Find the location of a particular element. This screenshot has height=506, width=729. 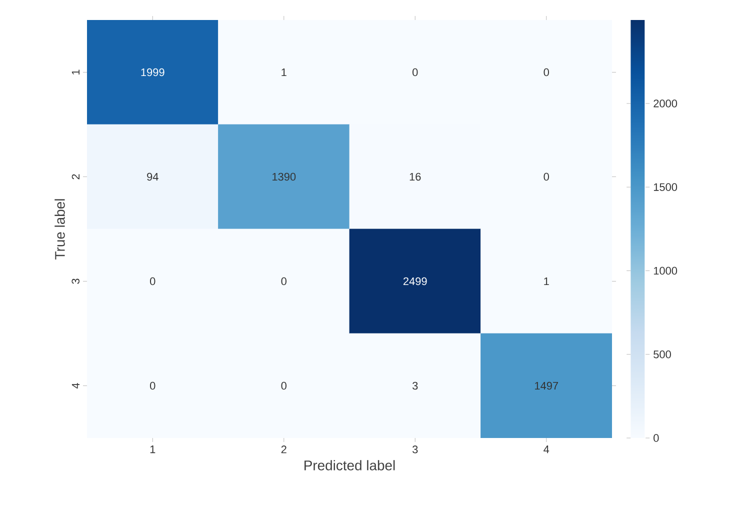

y-tick-label: 3 is located at coordinates (76, 281).